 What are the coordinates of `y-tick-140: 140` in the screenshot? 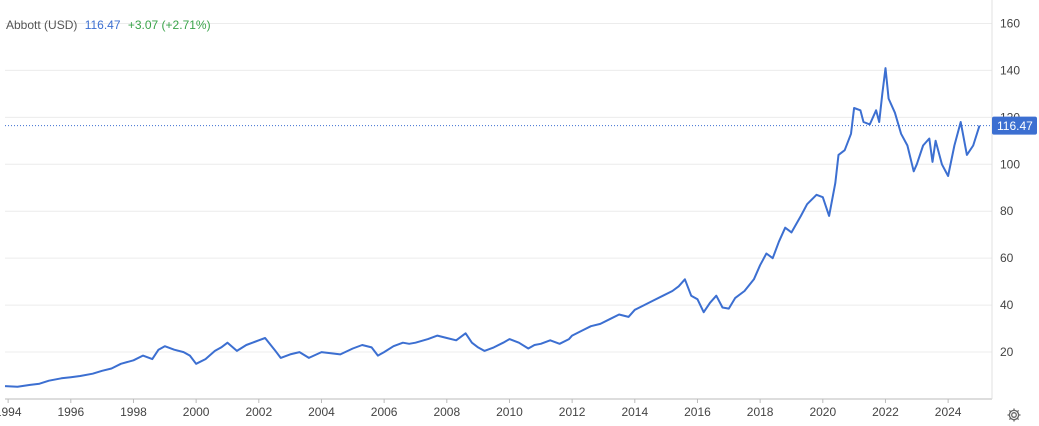 It's located at (1010, 70).